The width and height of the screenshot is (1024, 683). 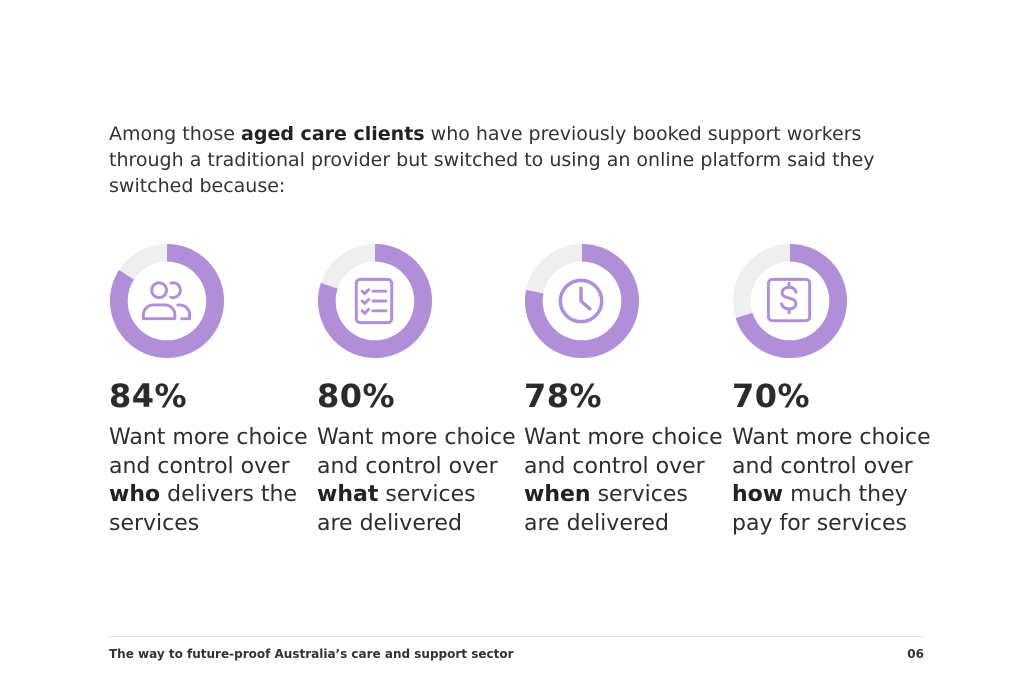 What do you see at coordinates (557, 494) in the screenshot?
I see `stat-text-bold: when` at bounding box center [557, 494].